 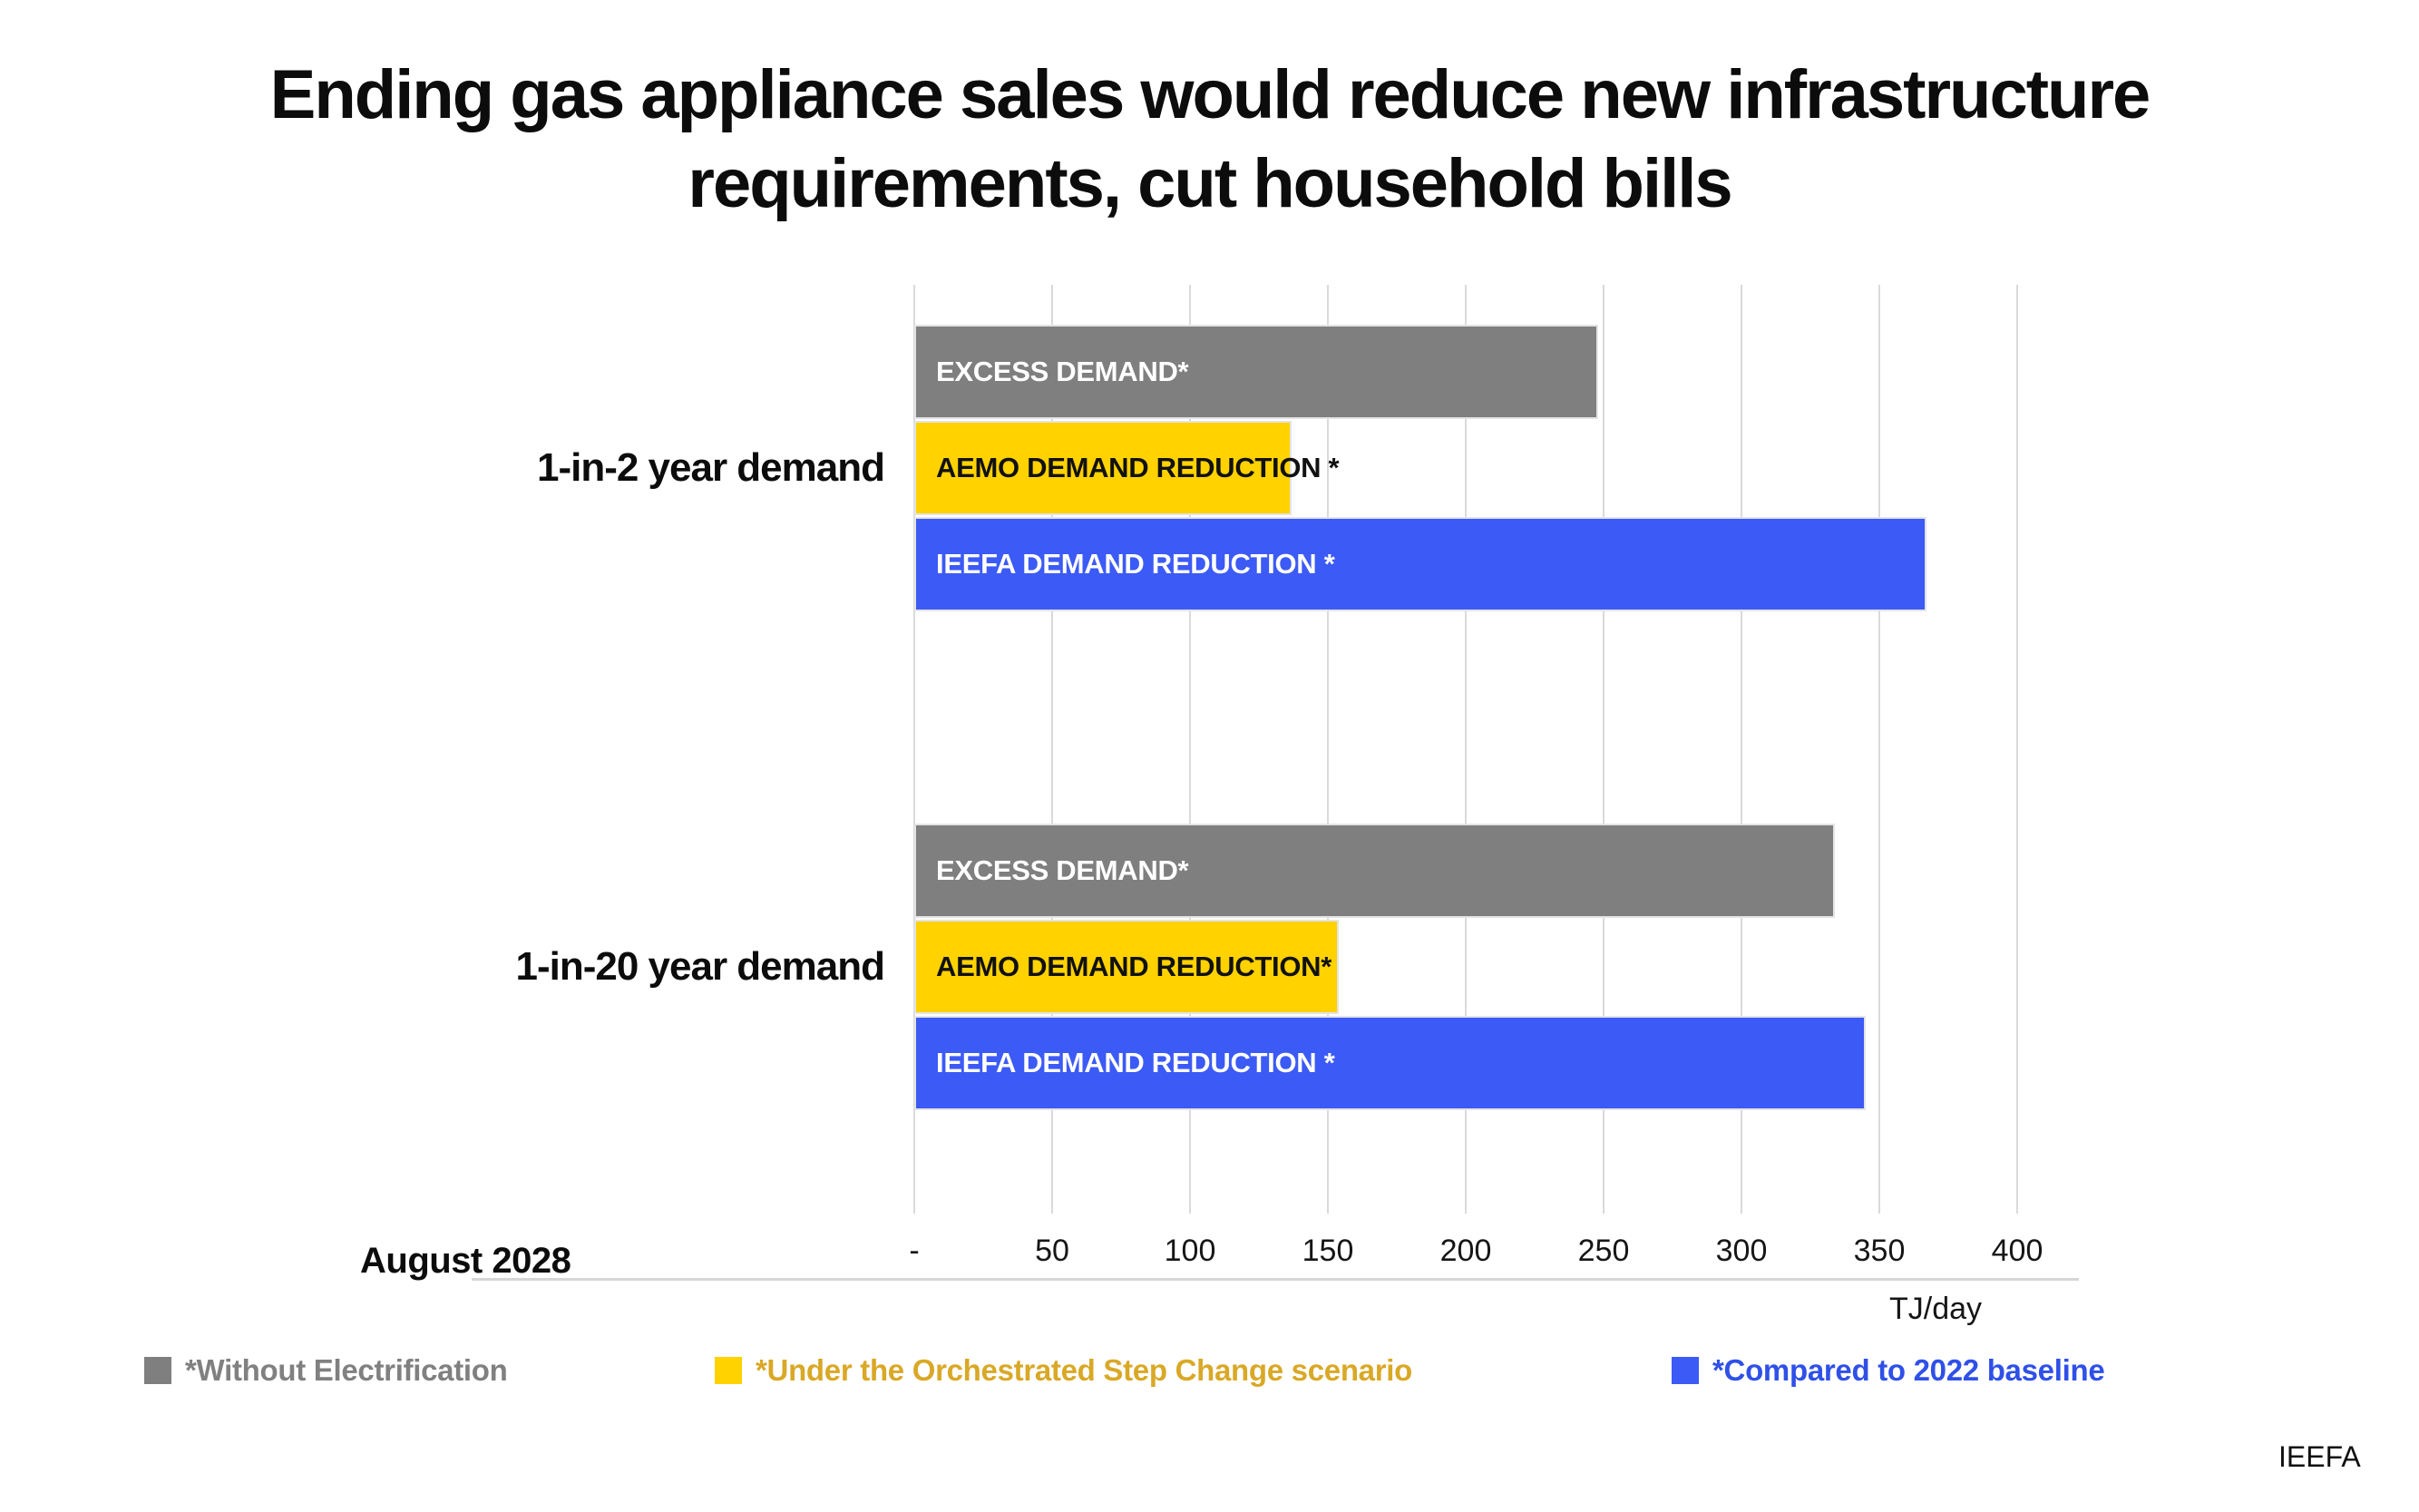 I want to click on x-axis-tick-label: 250, so click(x=1603, y=1251).